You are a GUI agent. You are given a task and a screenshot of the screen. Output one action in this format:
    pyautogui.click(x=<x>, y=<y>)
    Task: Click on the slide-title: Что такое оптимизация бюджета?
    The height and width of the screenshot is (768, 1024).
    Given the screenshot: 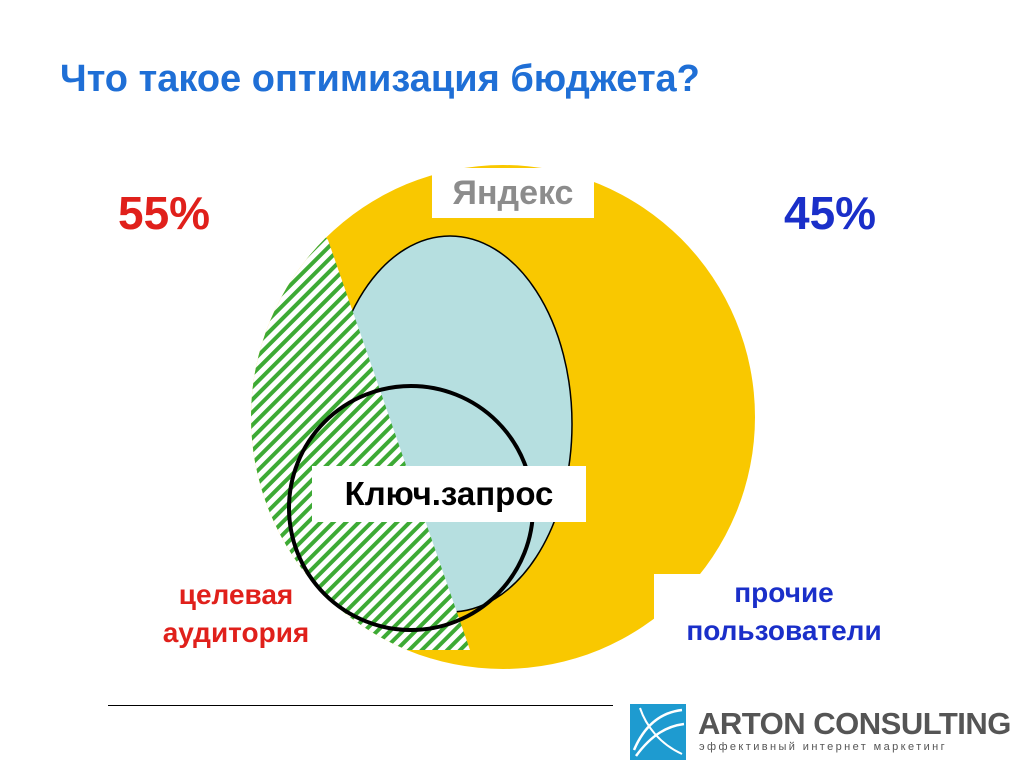 What is the action you would take?
    pyautogui.click(x=380, y=79)
    